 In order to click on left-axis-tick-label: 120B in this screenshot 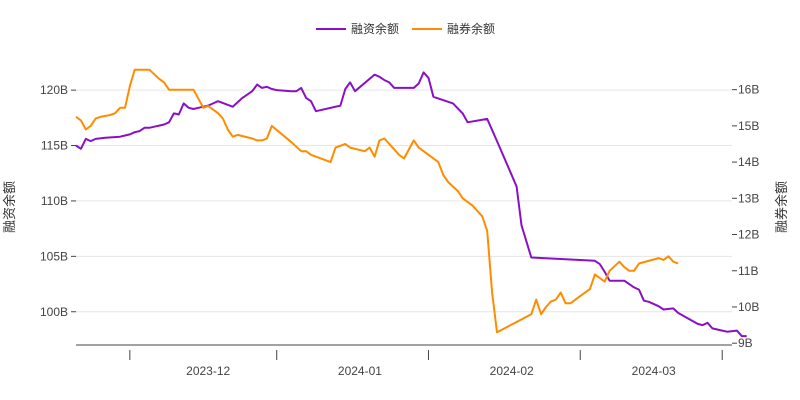, I will do `click(54, 90)`.